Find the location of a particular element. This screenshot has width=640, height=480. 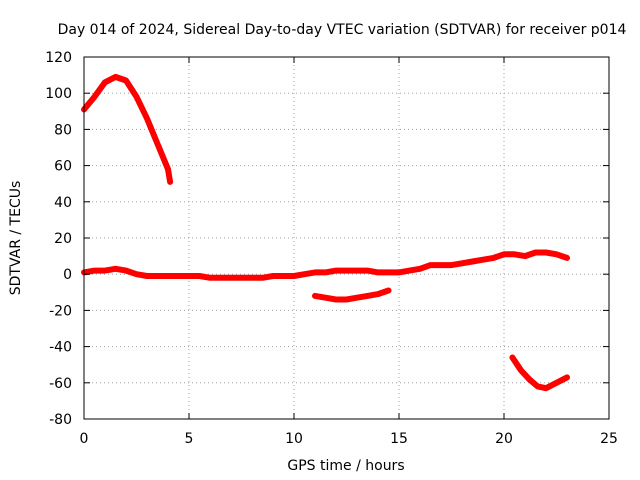

y-tick-label: -60 is located at coordinates (60, 384).